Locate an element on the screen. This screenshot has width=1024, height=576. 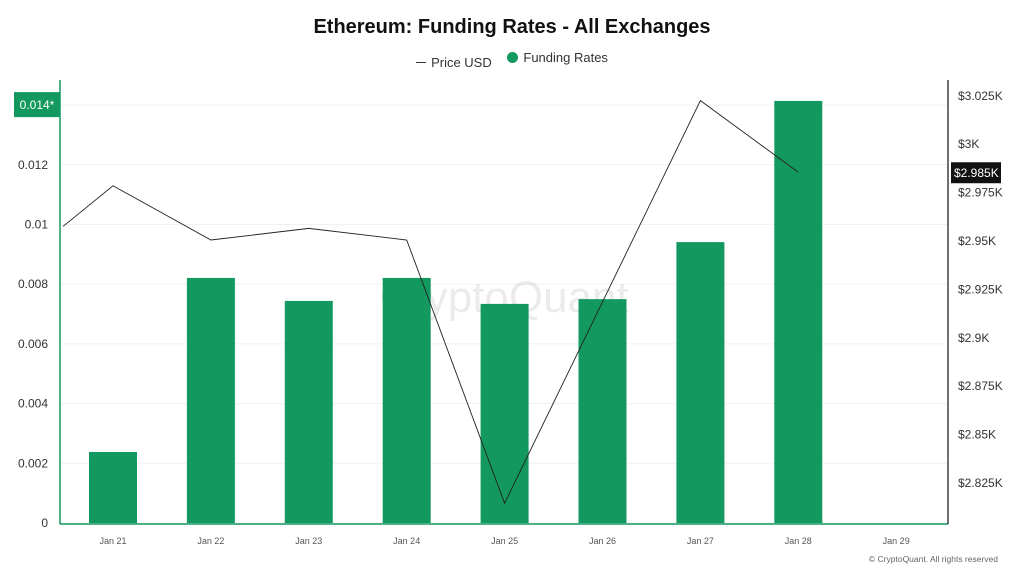
right-tick-label: $2.975K is located at coordinates (980, 193).